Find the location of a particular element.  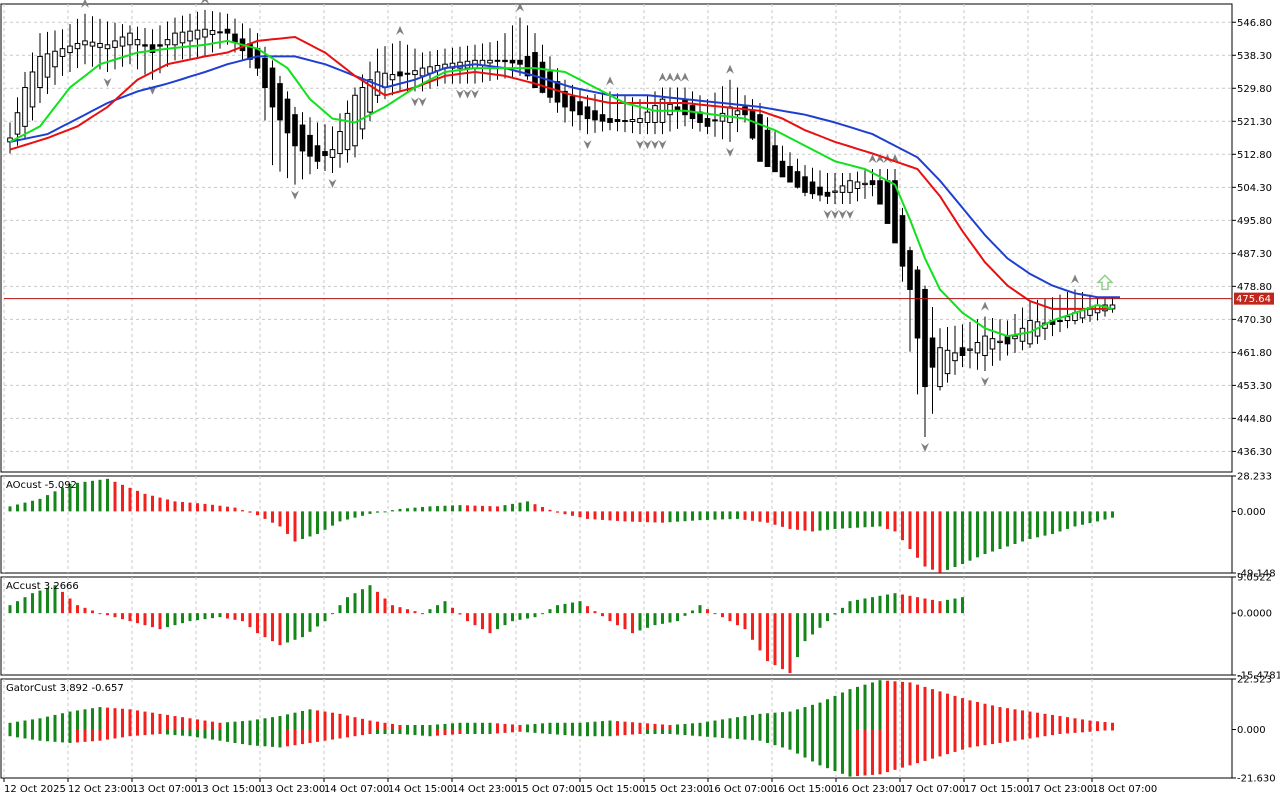

y-axis-tick-label: -21.630 is located at coordinates (1256, 779).